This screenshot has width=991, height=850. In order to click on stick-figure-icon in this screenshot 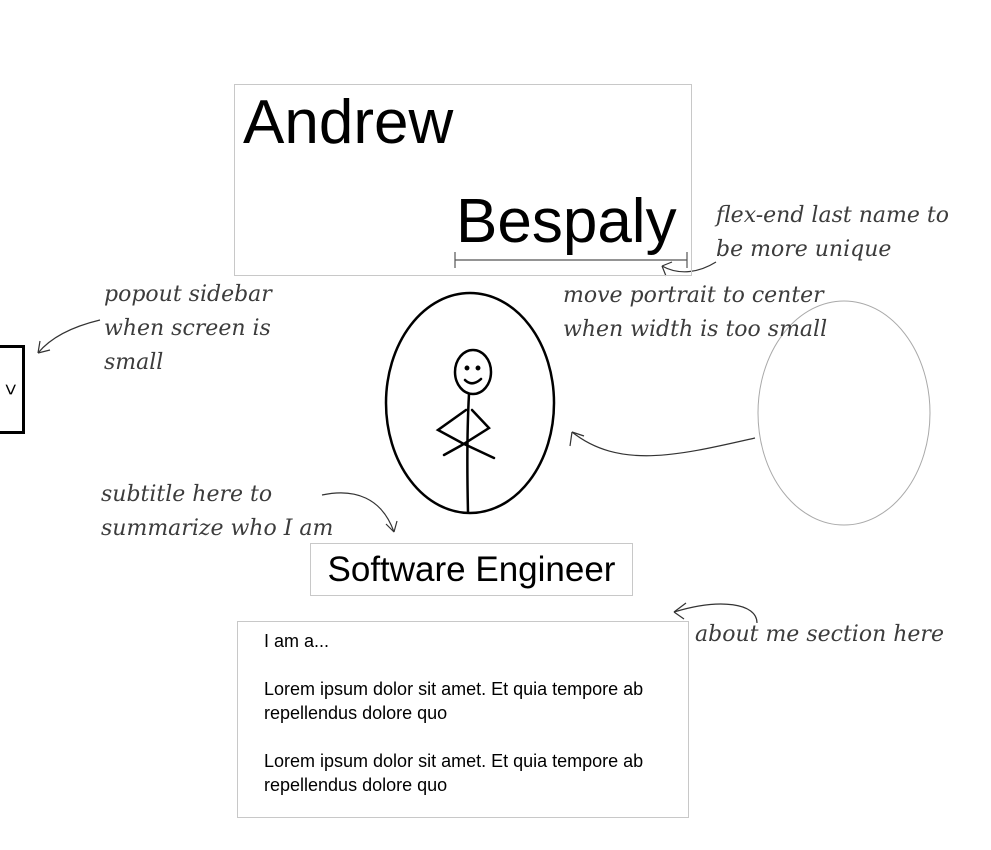, I will do `click(465, 431)`.